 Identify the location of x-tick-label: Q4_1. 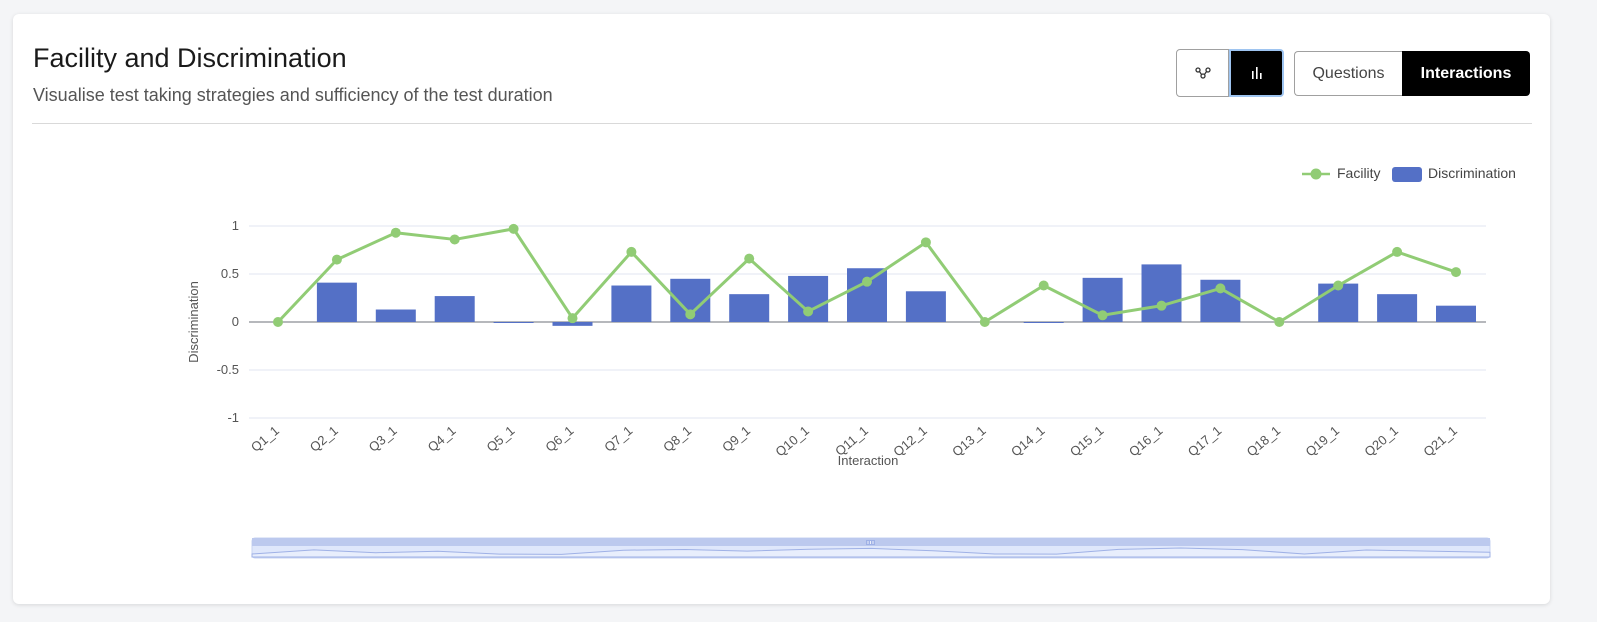
(442, 439).